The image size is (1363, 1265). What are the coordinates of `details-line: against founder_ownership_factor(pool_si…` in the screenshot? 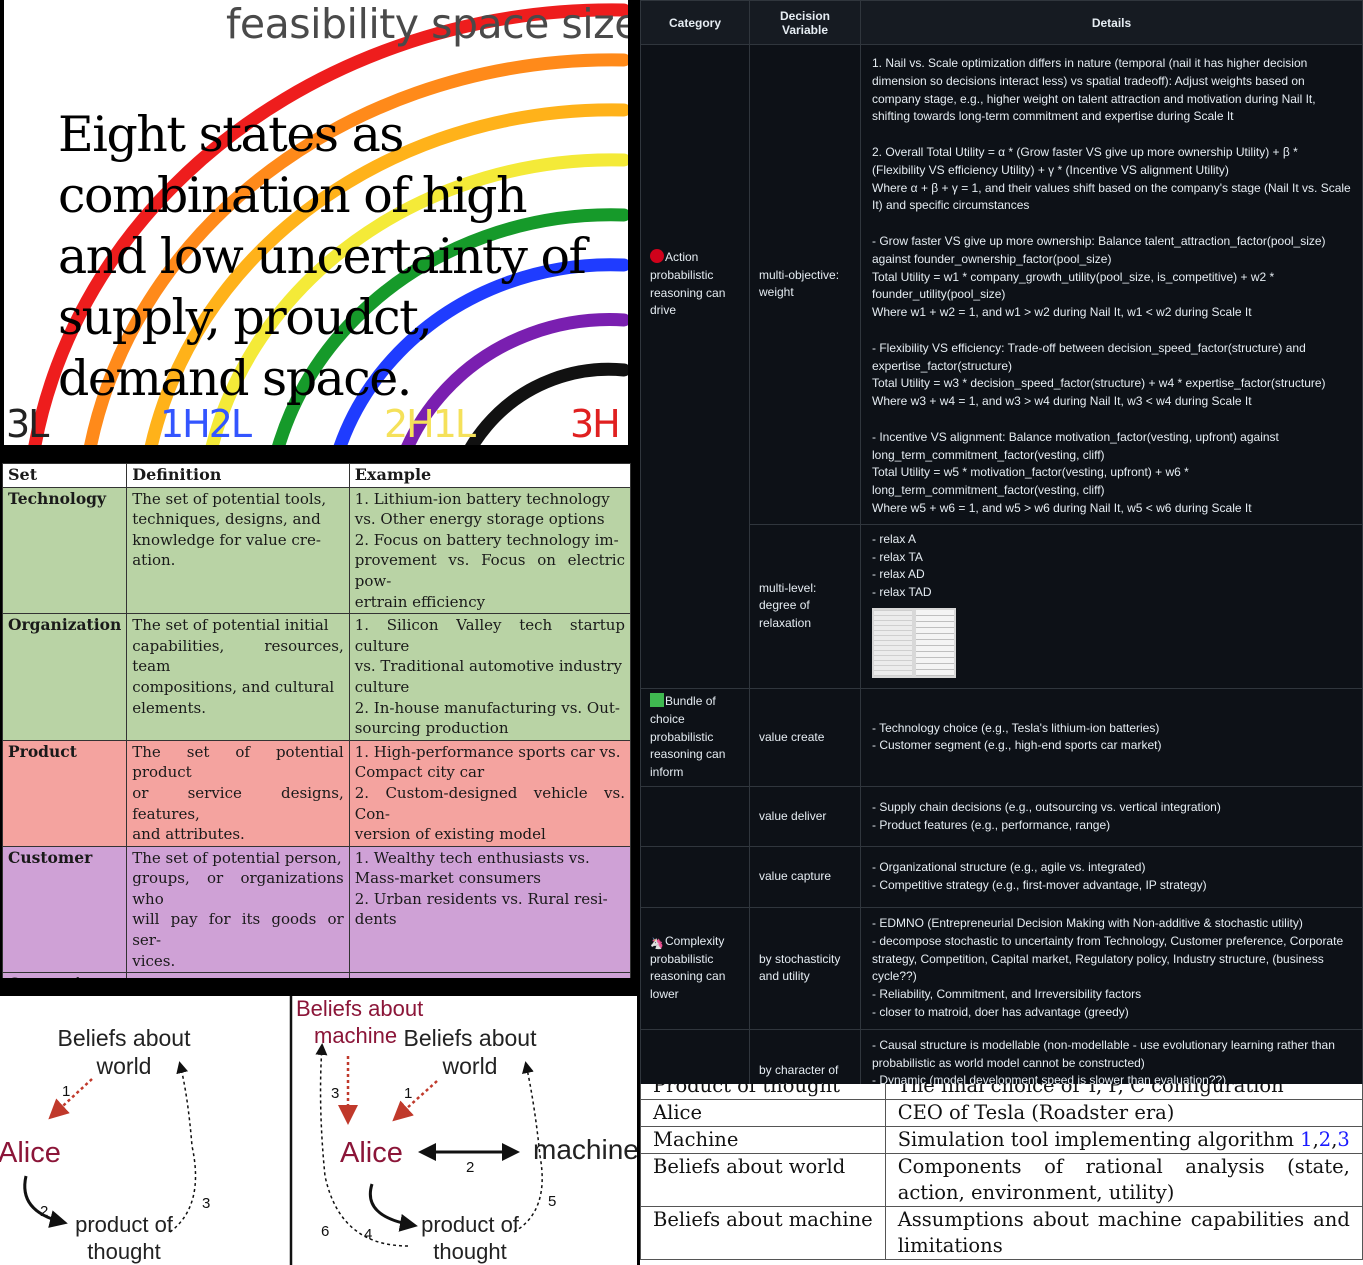 It's located at (992, 258).